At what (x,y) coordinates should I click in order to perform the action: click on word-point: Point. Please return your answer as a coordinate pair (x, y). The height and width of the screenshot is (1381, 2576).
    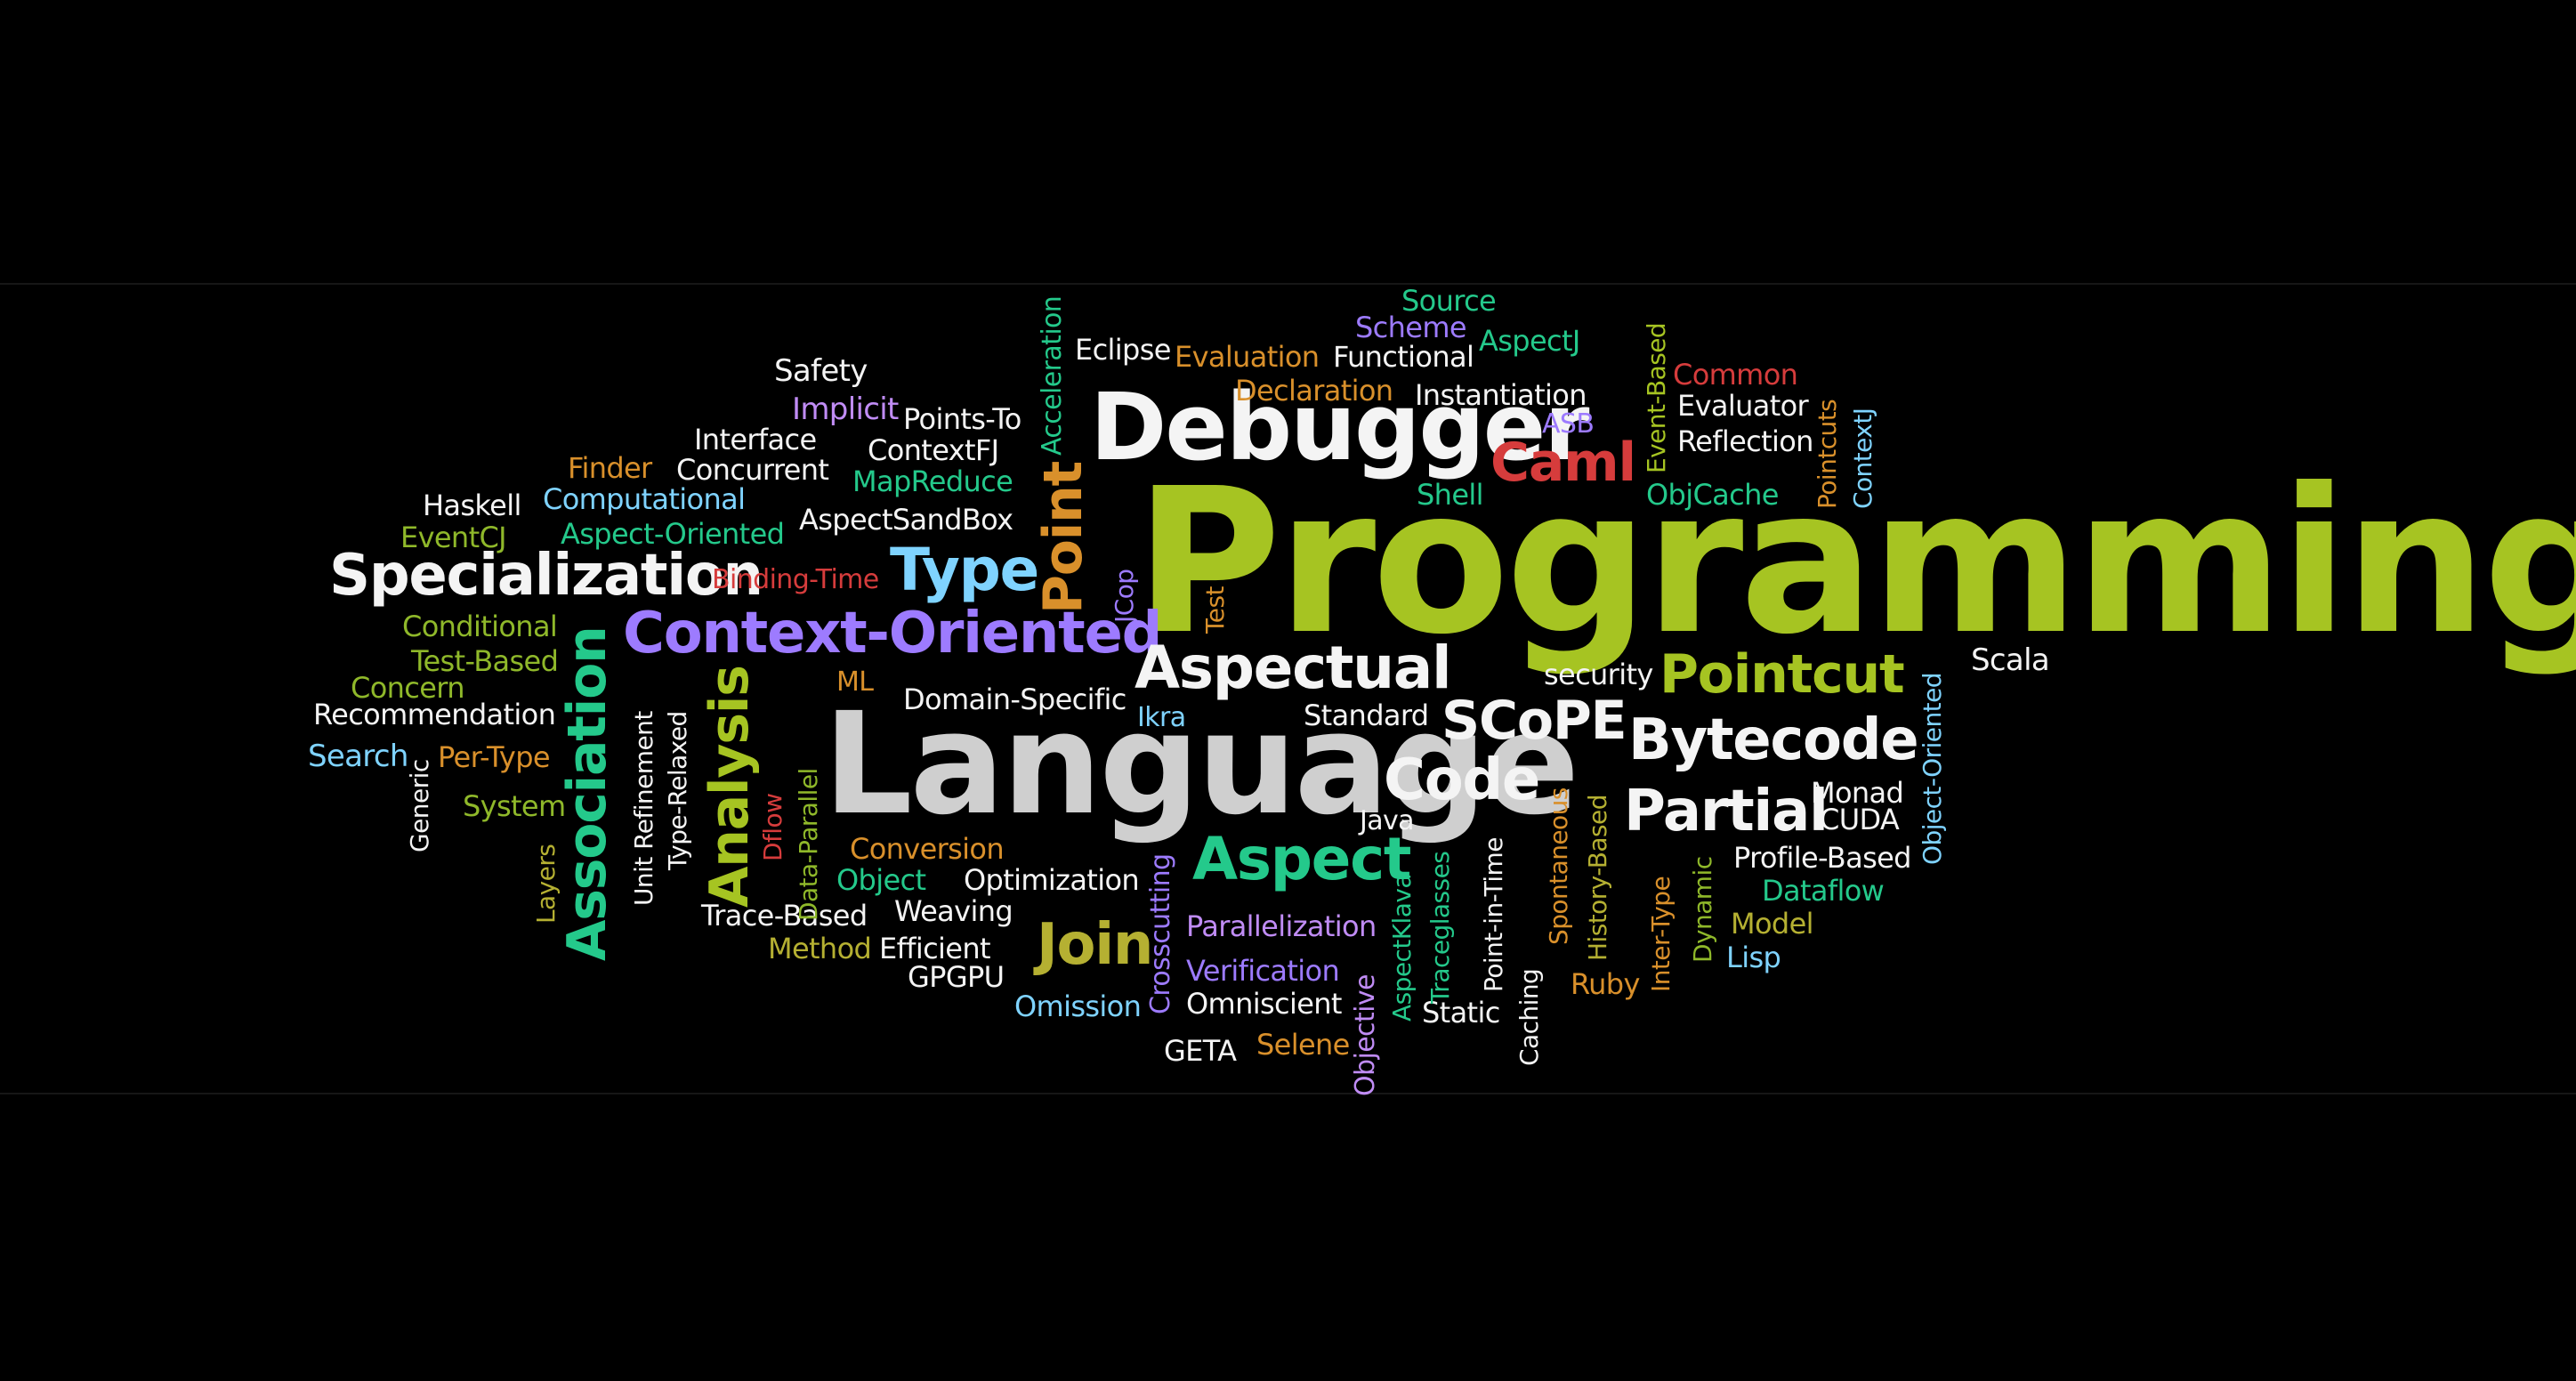
    Looking at the image, I should click on (1063, 538).